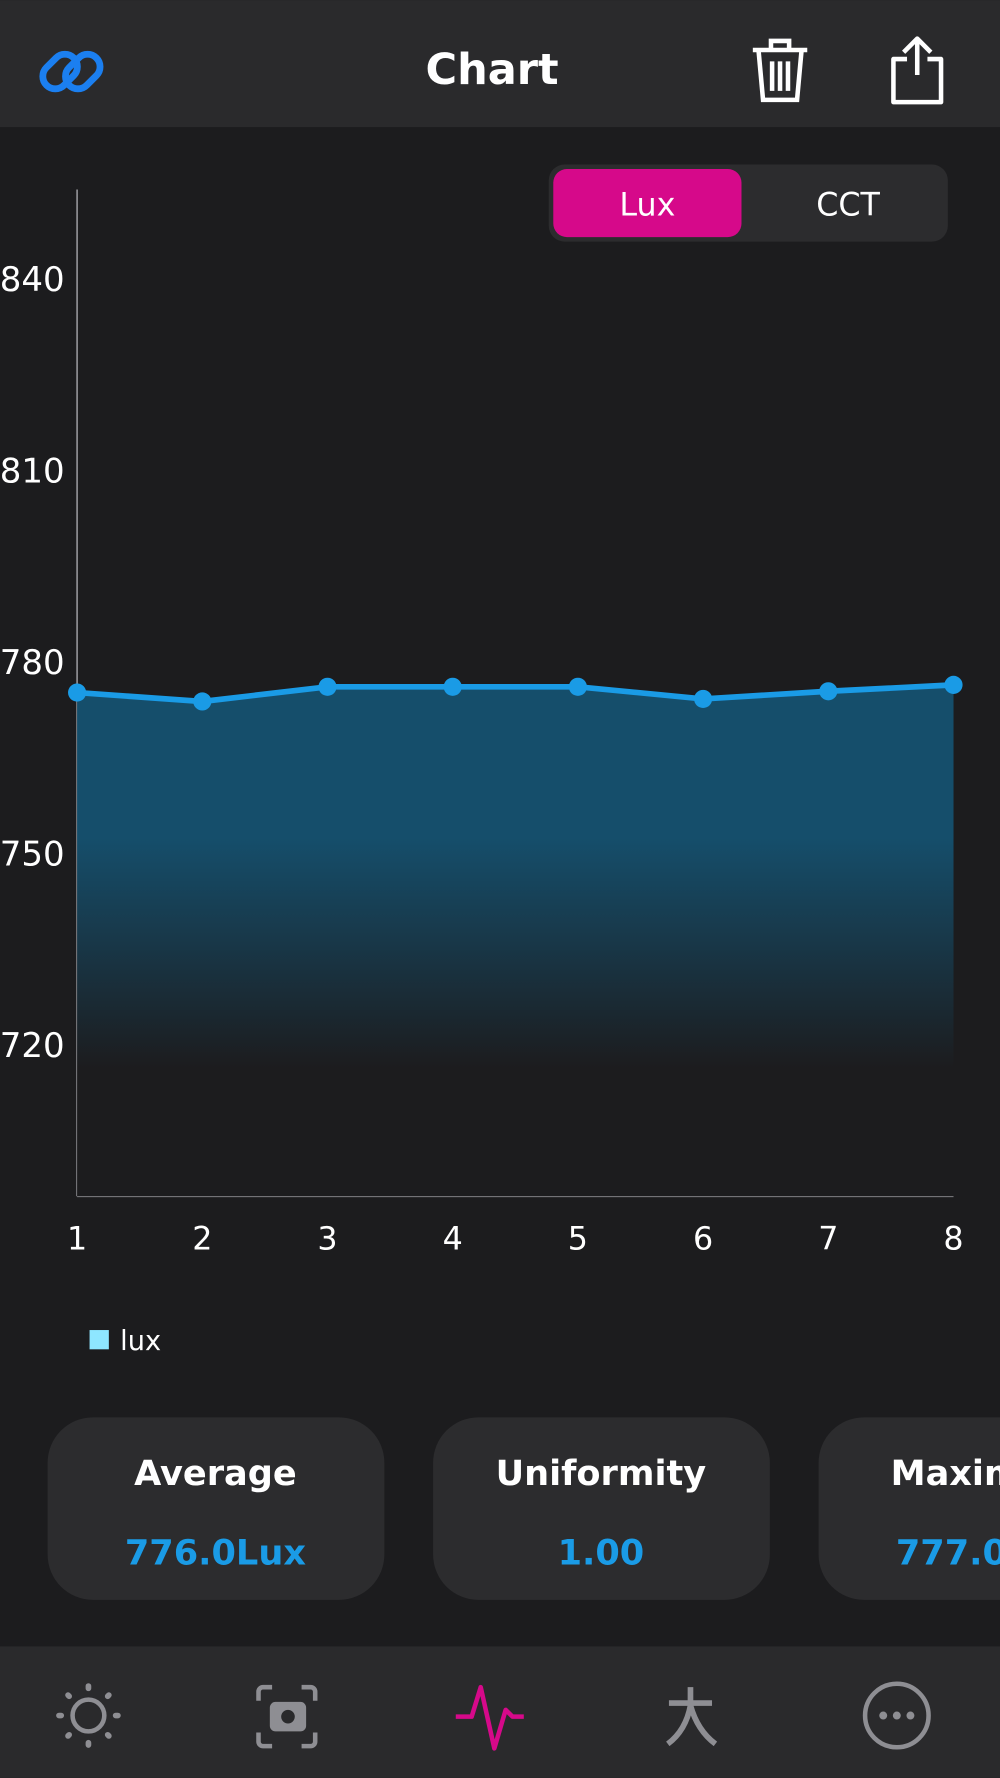  Describe the element at coordinates (780, 70) in the screenshot. I see `delete-icon` at that location.